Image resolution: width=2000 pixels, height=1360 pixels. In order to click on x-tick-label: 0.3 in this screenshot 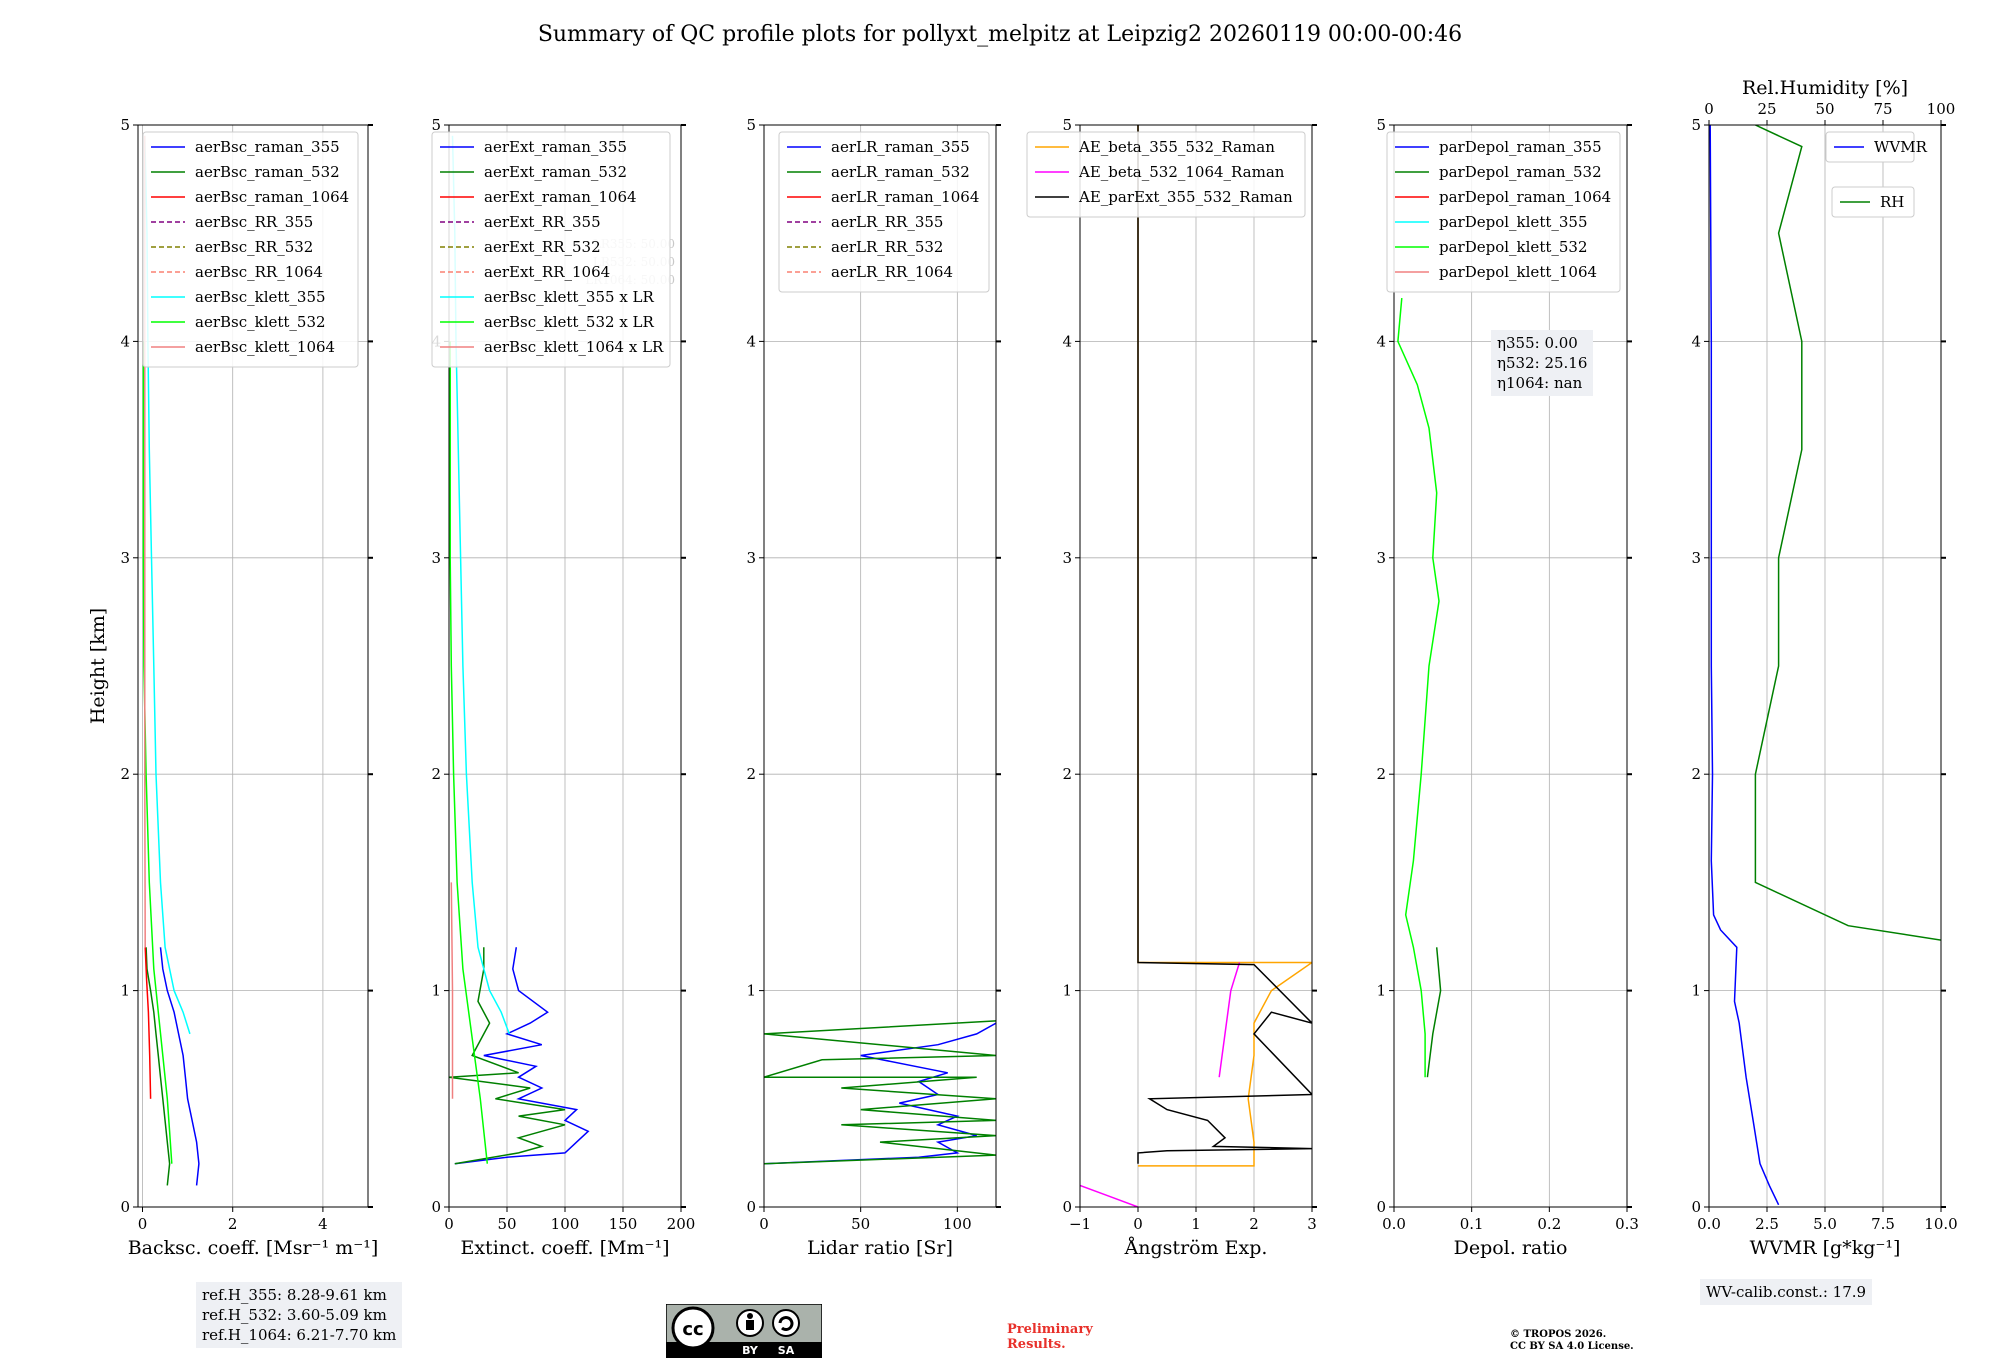, I will do `click(1627, 1224)`.